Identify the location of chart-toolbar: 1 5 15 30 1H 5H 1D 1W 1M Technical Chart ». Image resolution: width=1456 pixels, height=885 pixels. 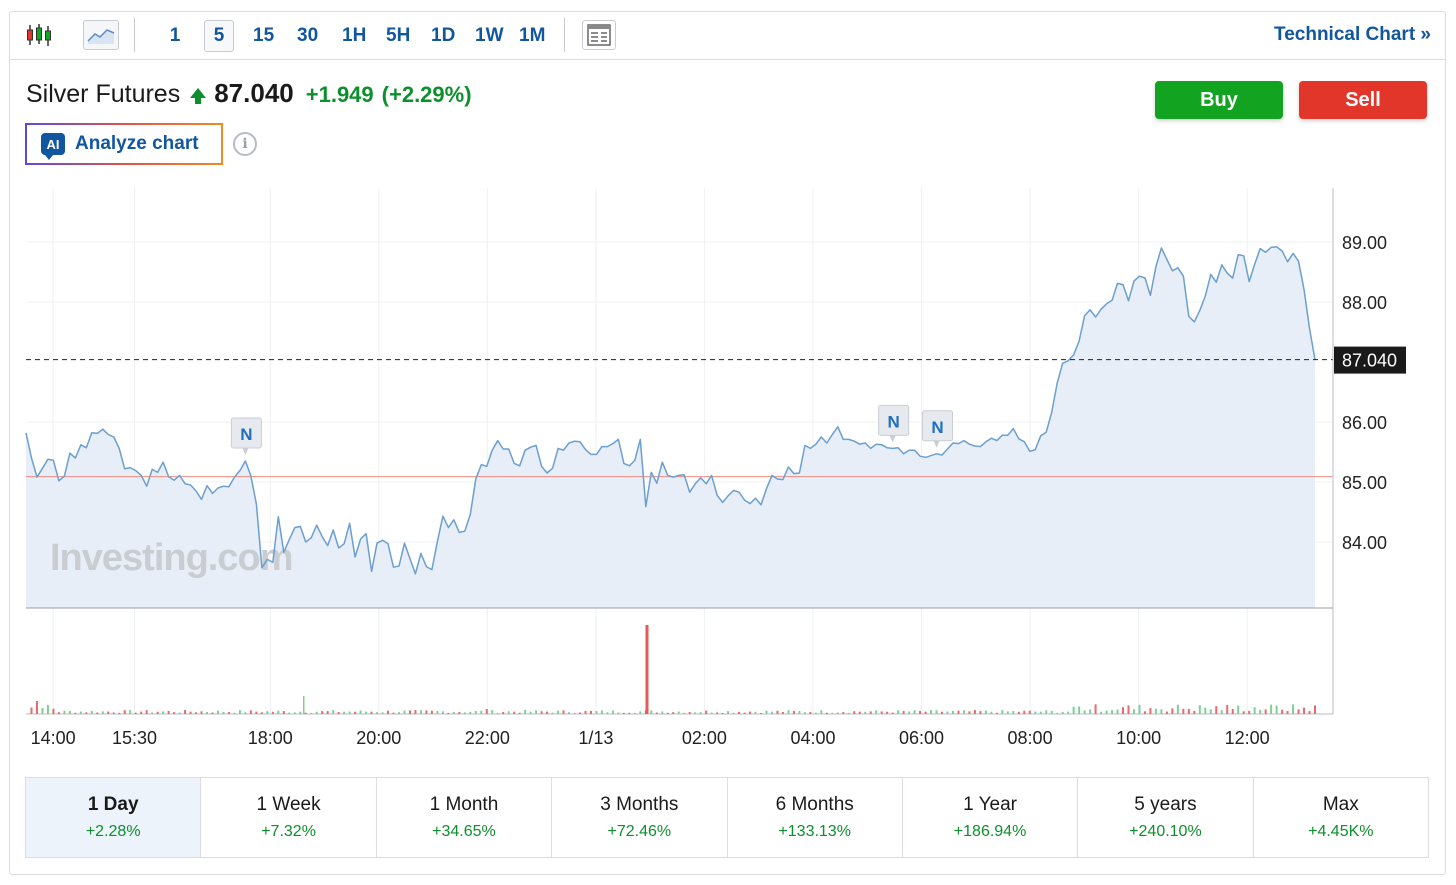
(727, 36).